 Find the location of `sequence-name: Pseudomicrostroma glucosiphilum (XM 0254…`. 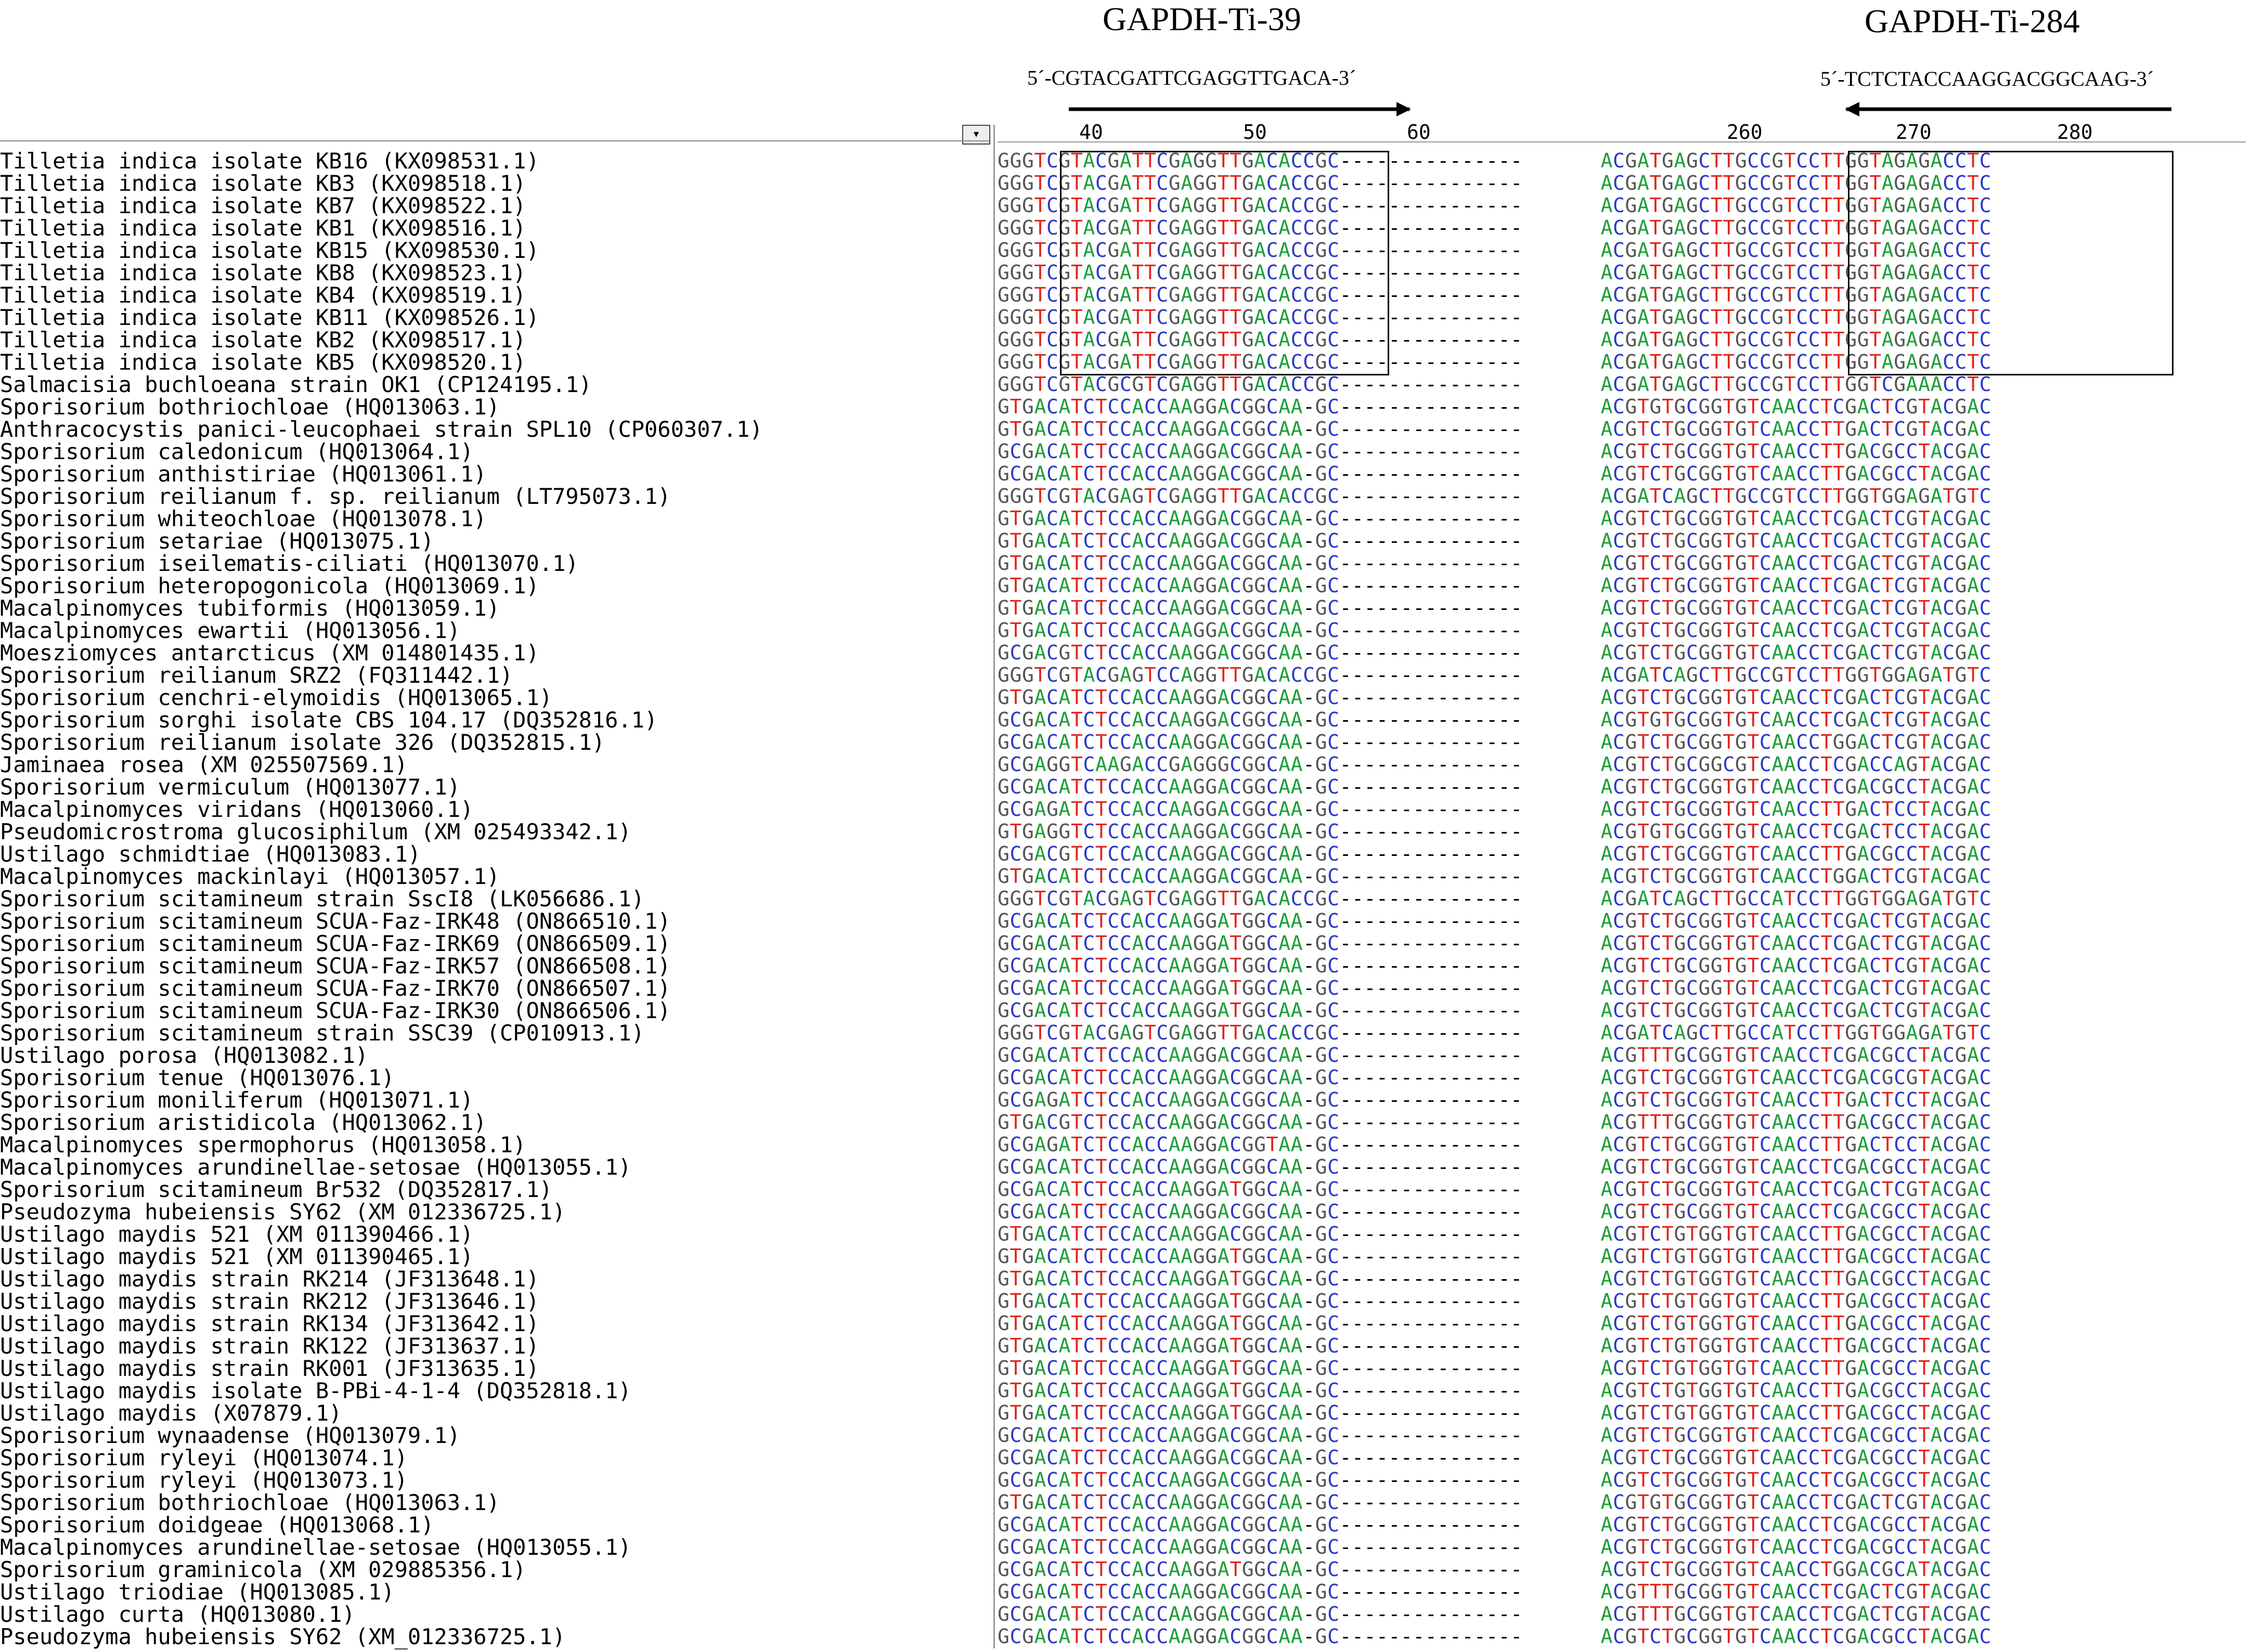

sequence-name: Pseudomicrostroma glucosiphilum (XM 0254… is located at coordinates (315, 831).